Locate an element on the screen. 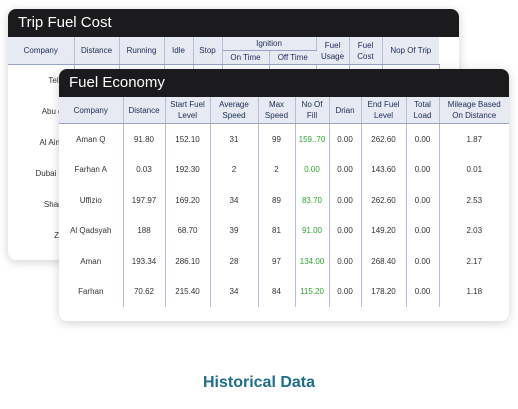 This screenshot has width=518, height=409. distance-cell: 193.34 is located at coordinates (144, 261).